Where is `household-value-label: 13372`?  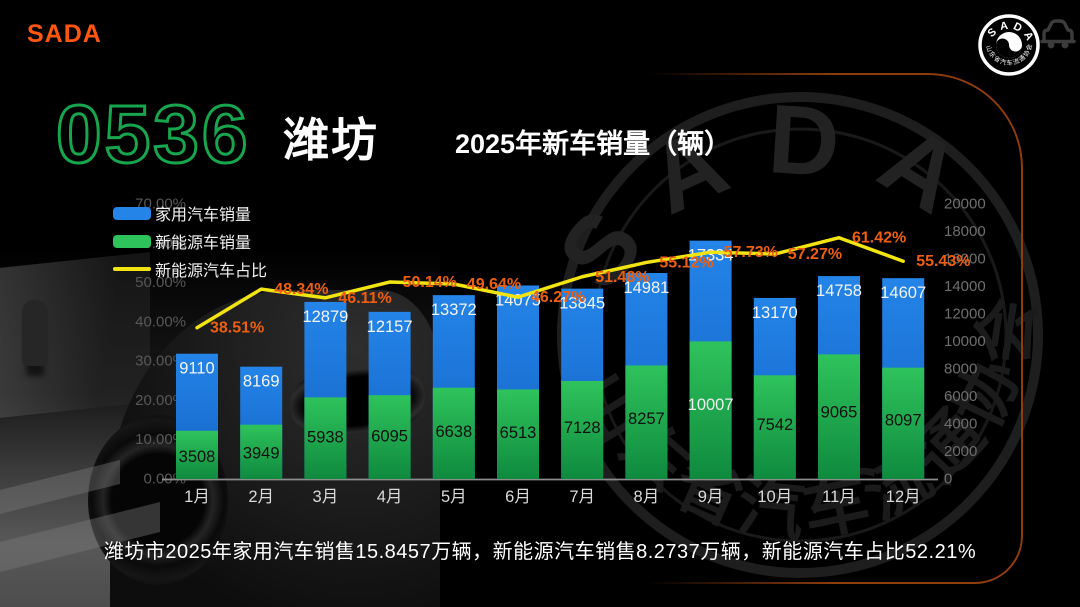
household-value-label: 13372 is located at coordinates (454, 310).